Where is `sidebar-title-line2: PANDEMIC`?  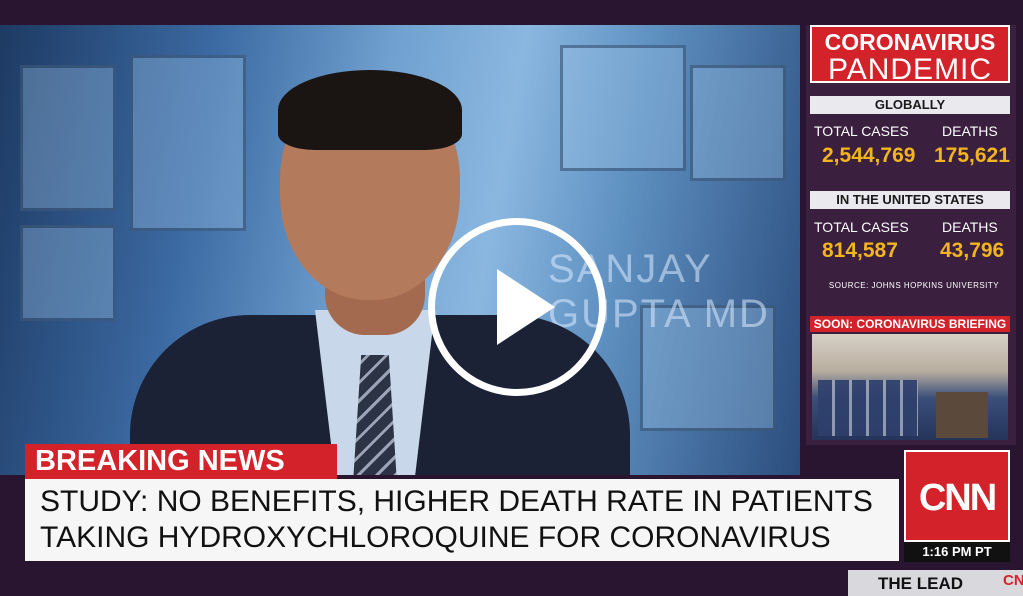
sidebar-title-line2: PANDEMIC is located at coordinates (910, 69).